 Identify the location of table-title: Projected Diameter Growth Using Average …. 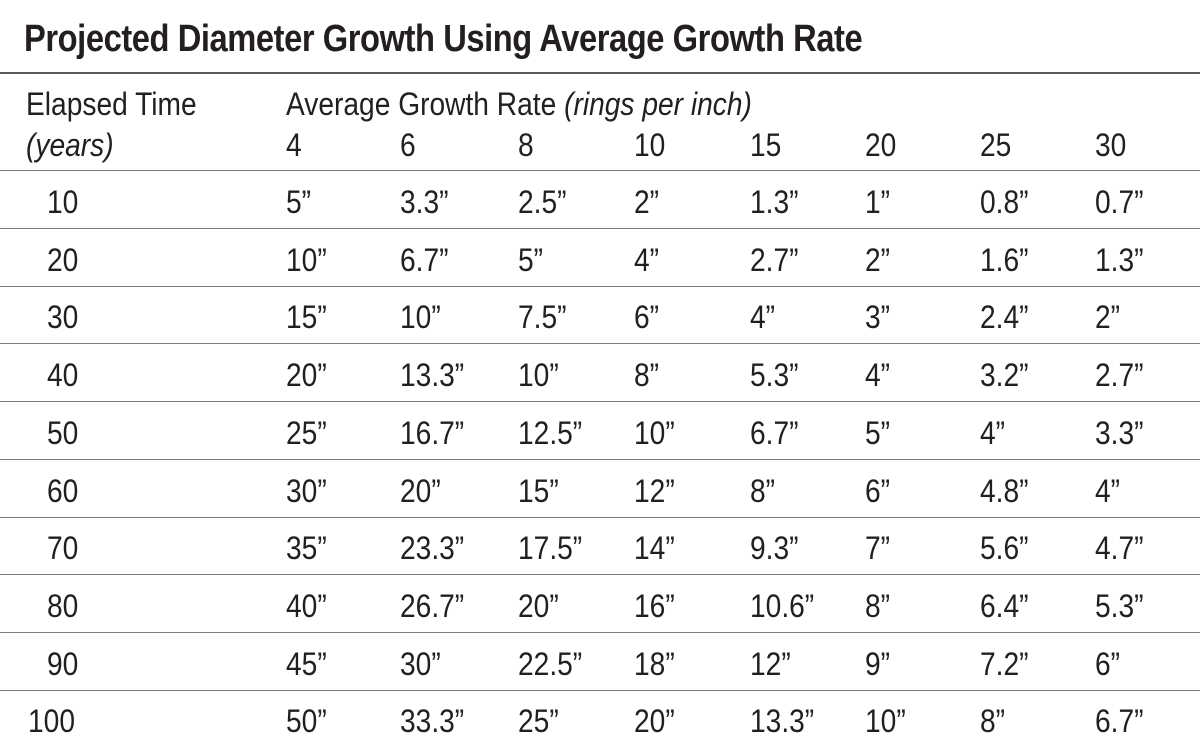
(443, 39).